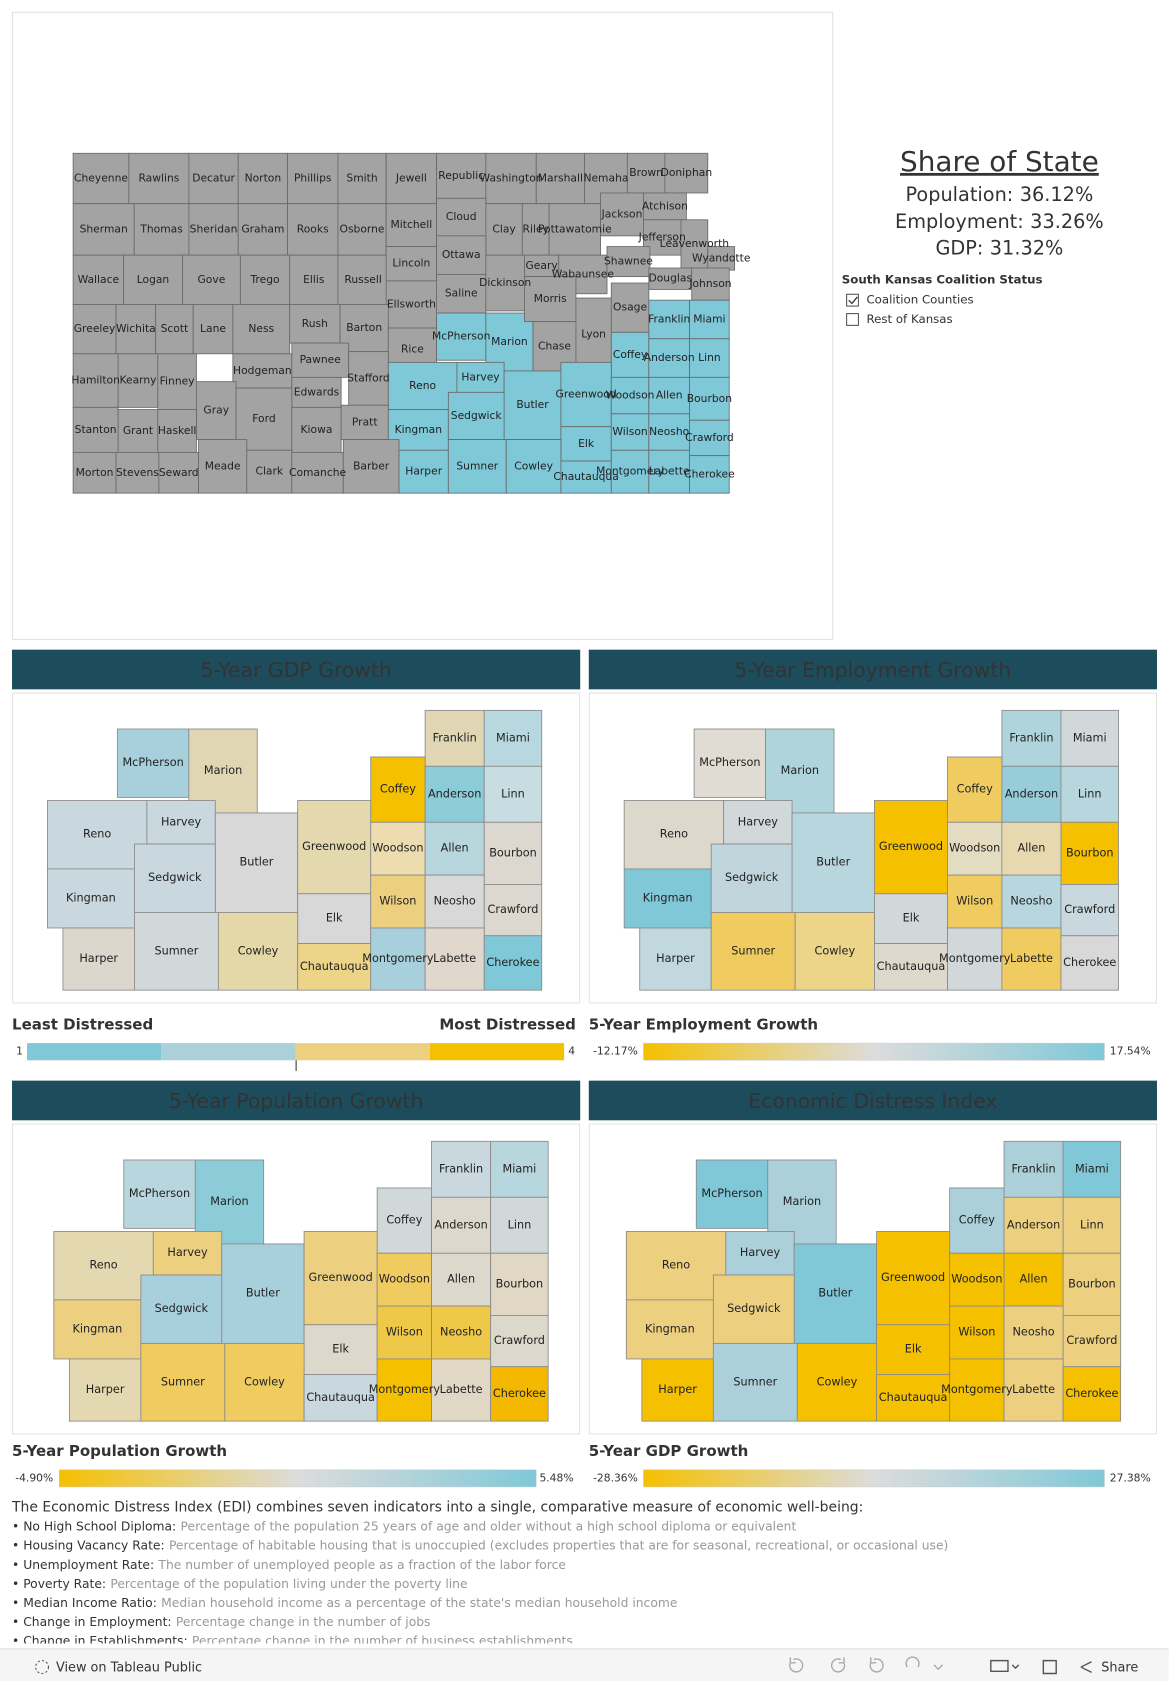  What do you see at coordinates (876, 1665) in the screenshot?
I see `revert-icon` at bounding box center [876, 1665].